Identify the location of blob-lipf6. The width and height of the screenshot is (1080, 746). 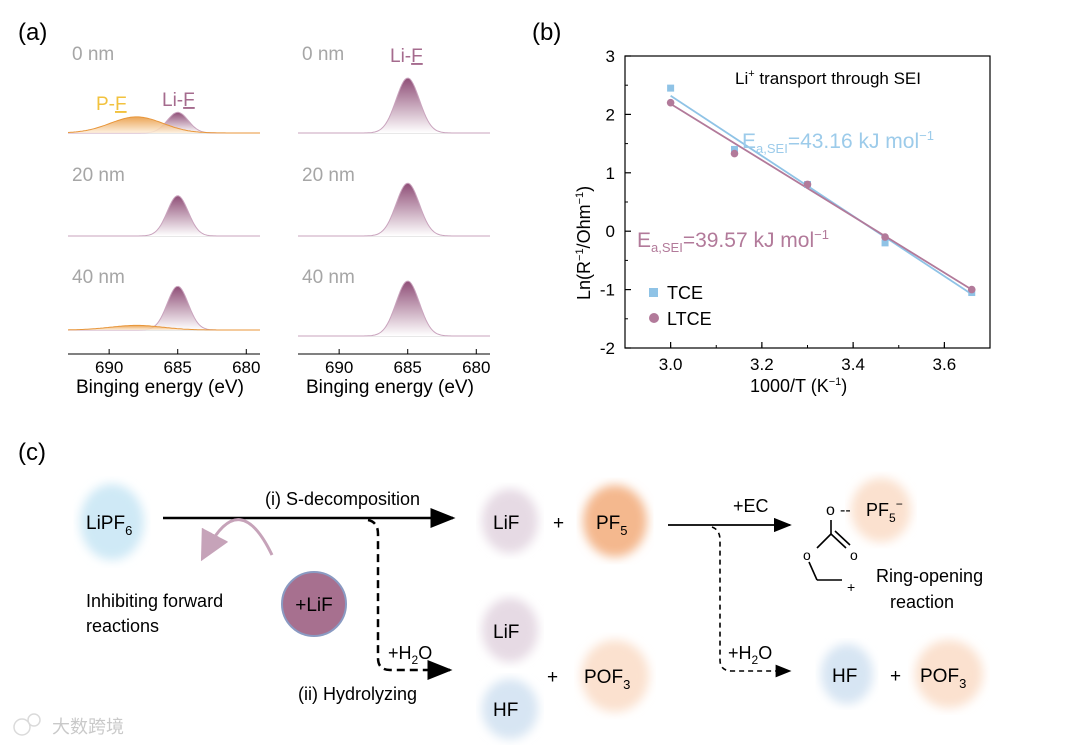
(112, 522).